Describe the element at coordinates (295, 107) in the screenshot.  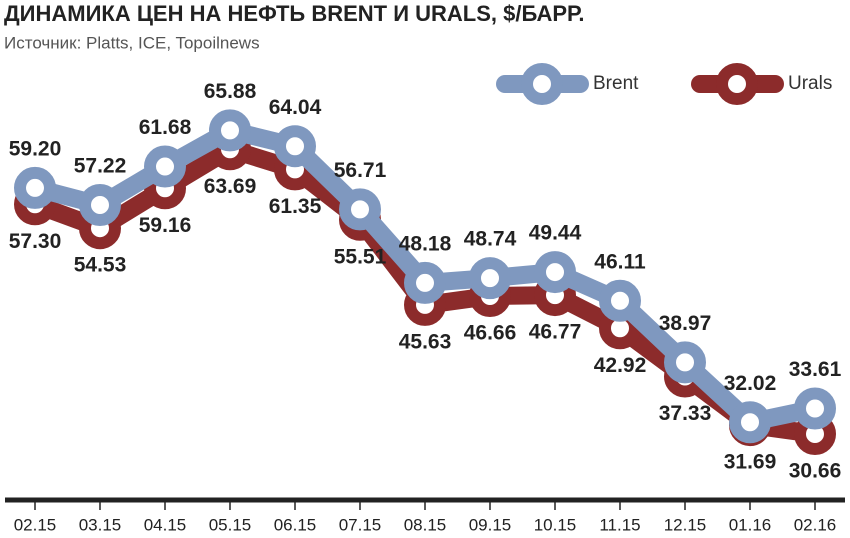
I see `data-label: 64.04` at that location.